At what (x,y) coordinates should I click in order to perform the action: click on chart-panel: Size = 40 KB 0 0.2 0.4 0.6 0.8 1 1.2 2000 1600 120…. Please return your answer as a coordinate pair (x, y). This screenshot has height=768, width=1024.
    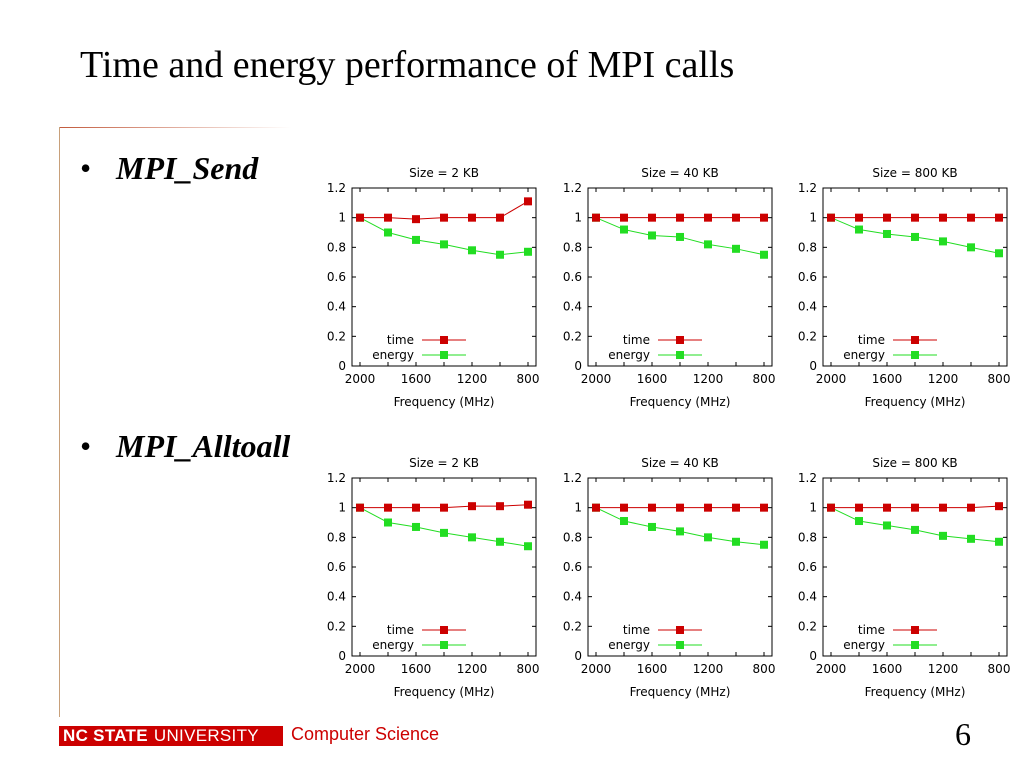
    Looking at the image, I should click on (669, 287).